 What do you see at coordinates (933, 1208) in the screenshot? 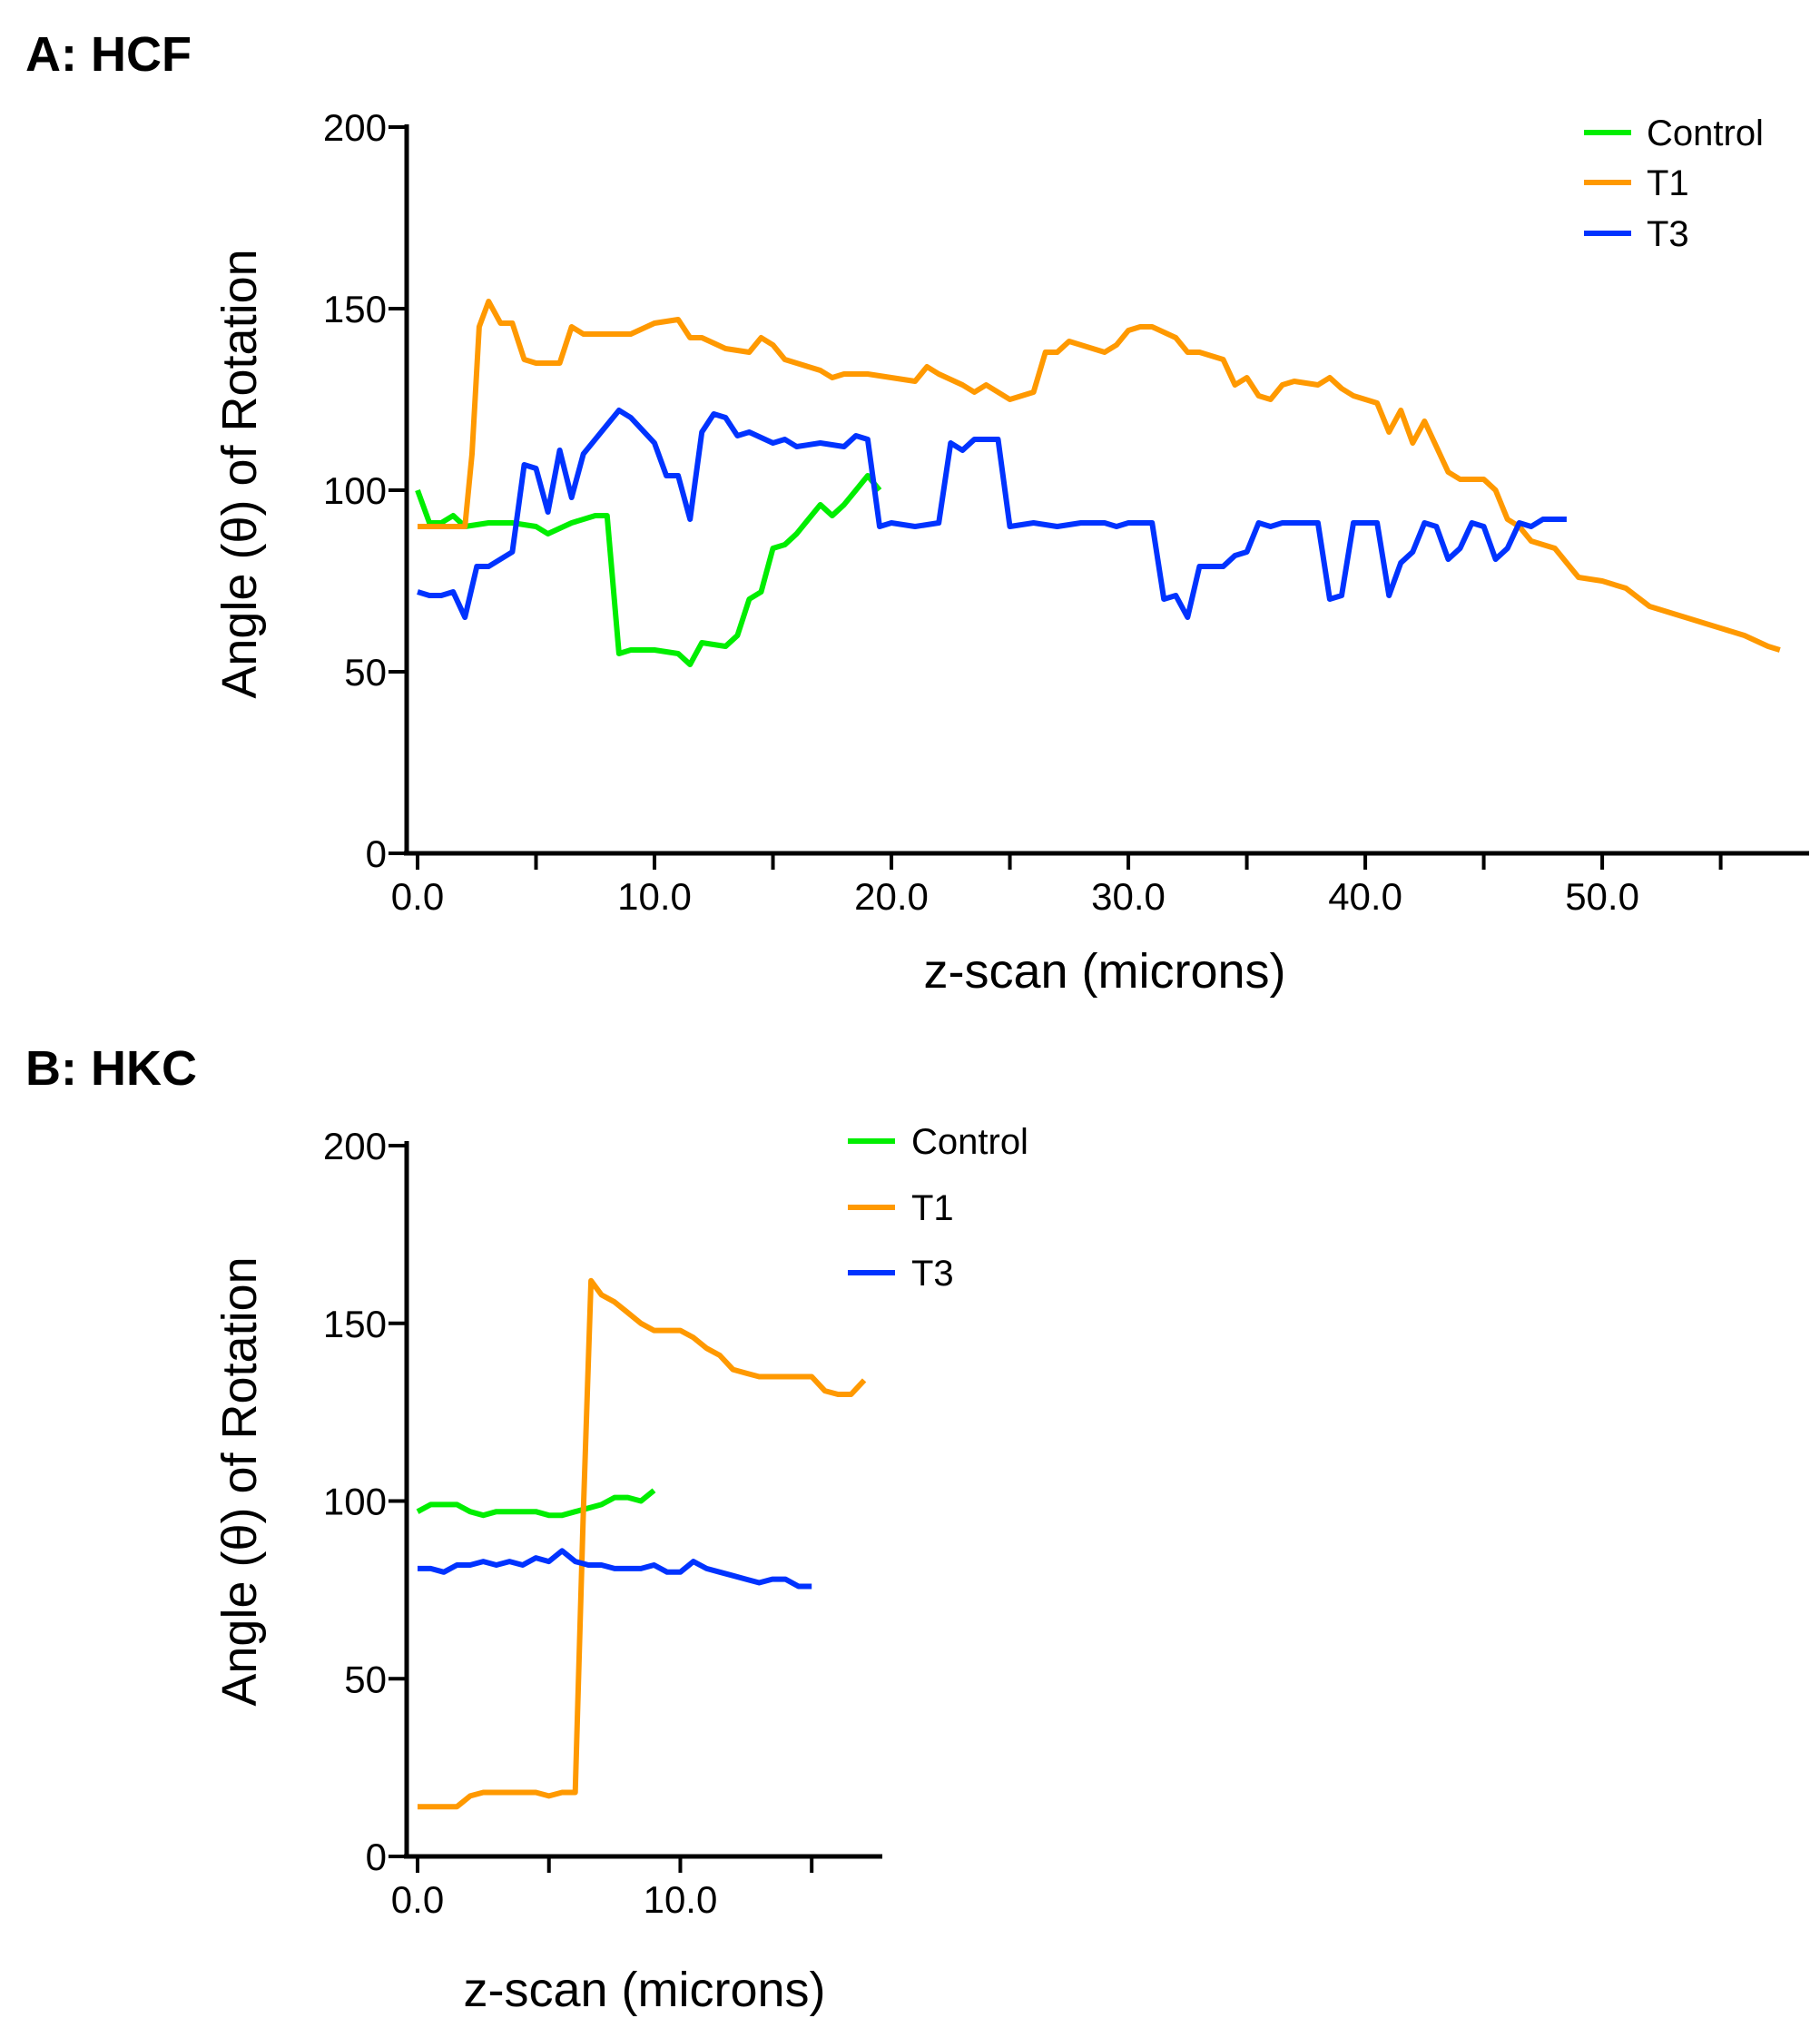
I see `panel-b-legend-label-t1: T1` at bounding box center [933, 1208].